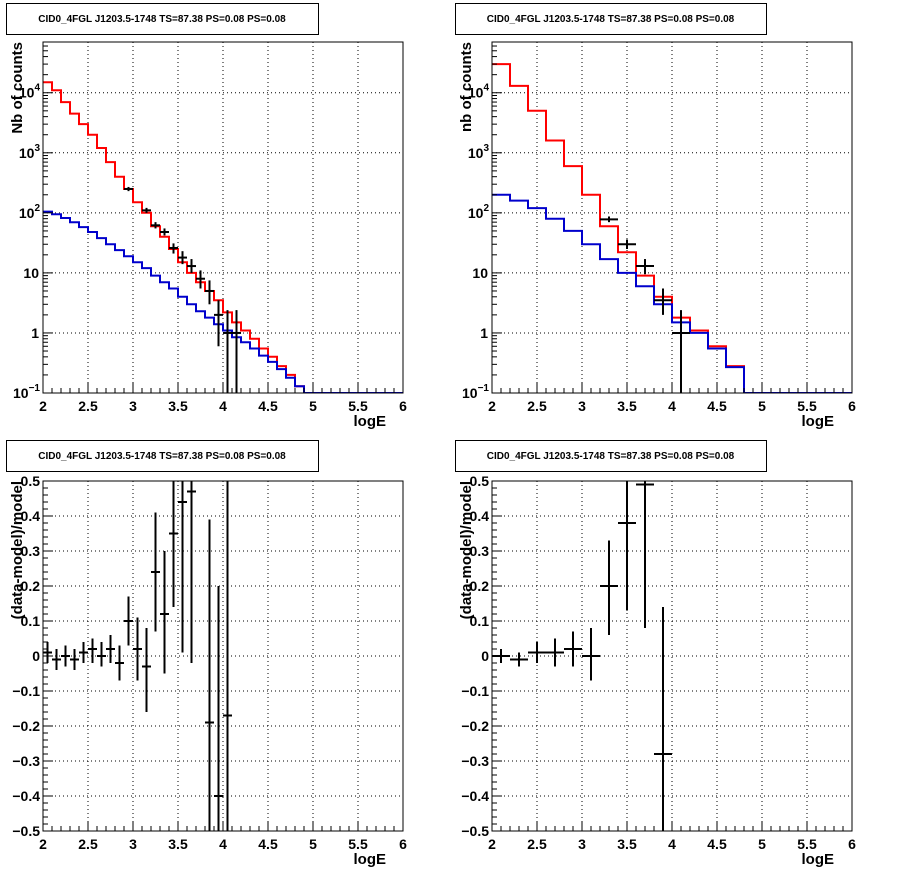 This screenshot has width=898, height=875. What do you see at coordinates (480, 586) in the screenshot?
I see `y-tick-label: 0.2` at bounding box center [480, 586].